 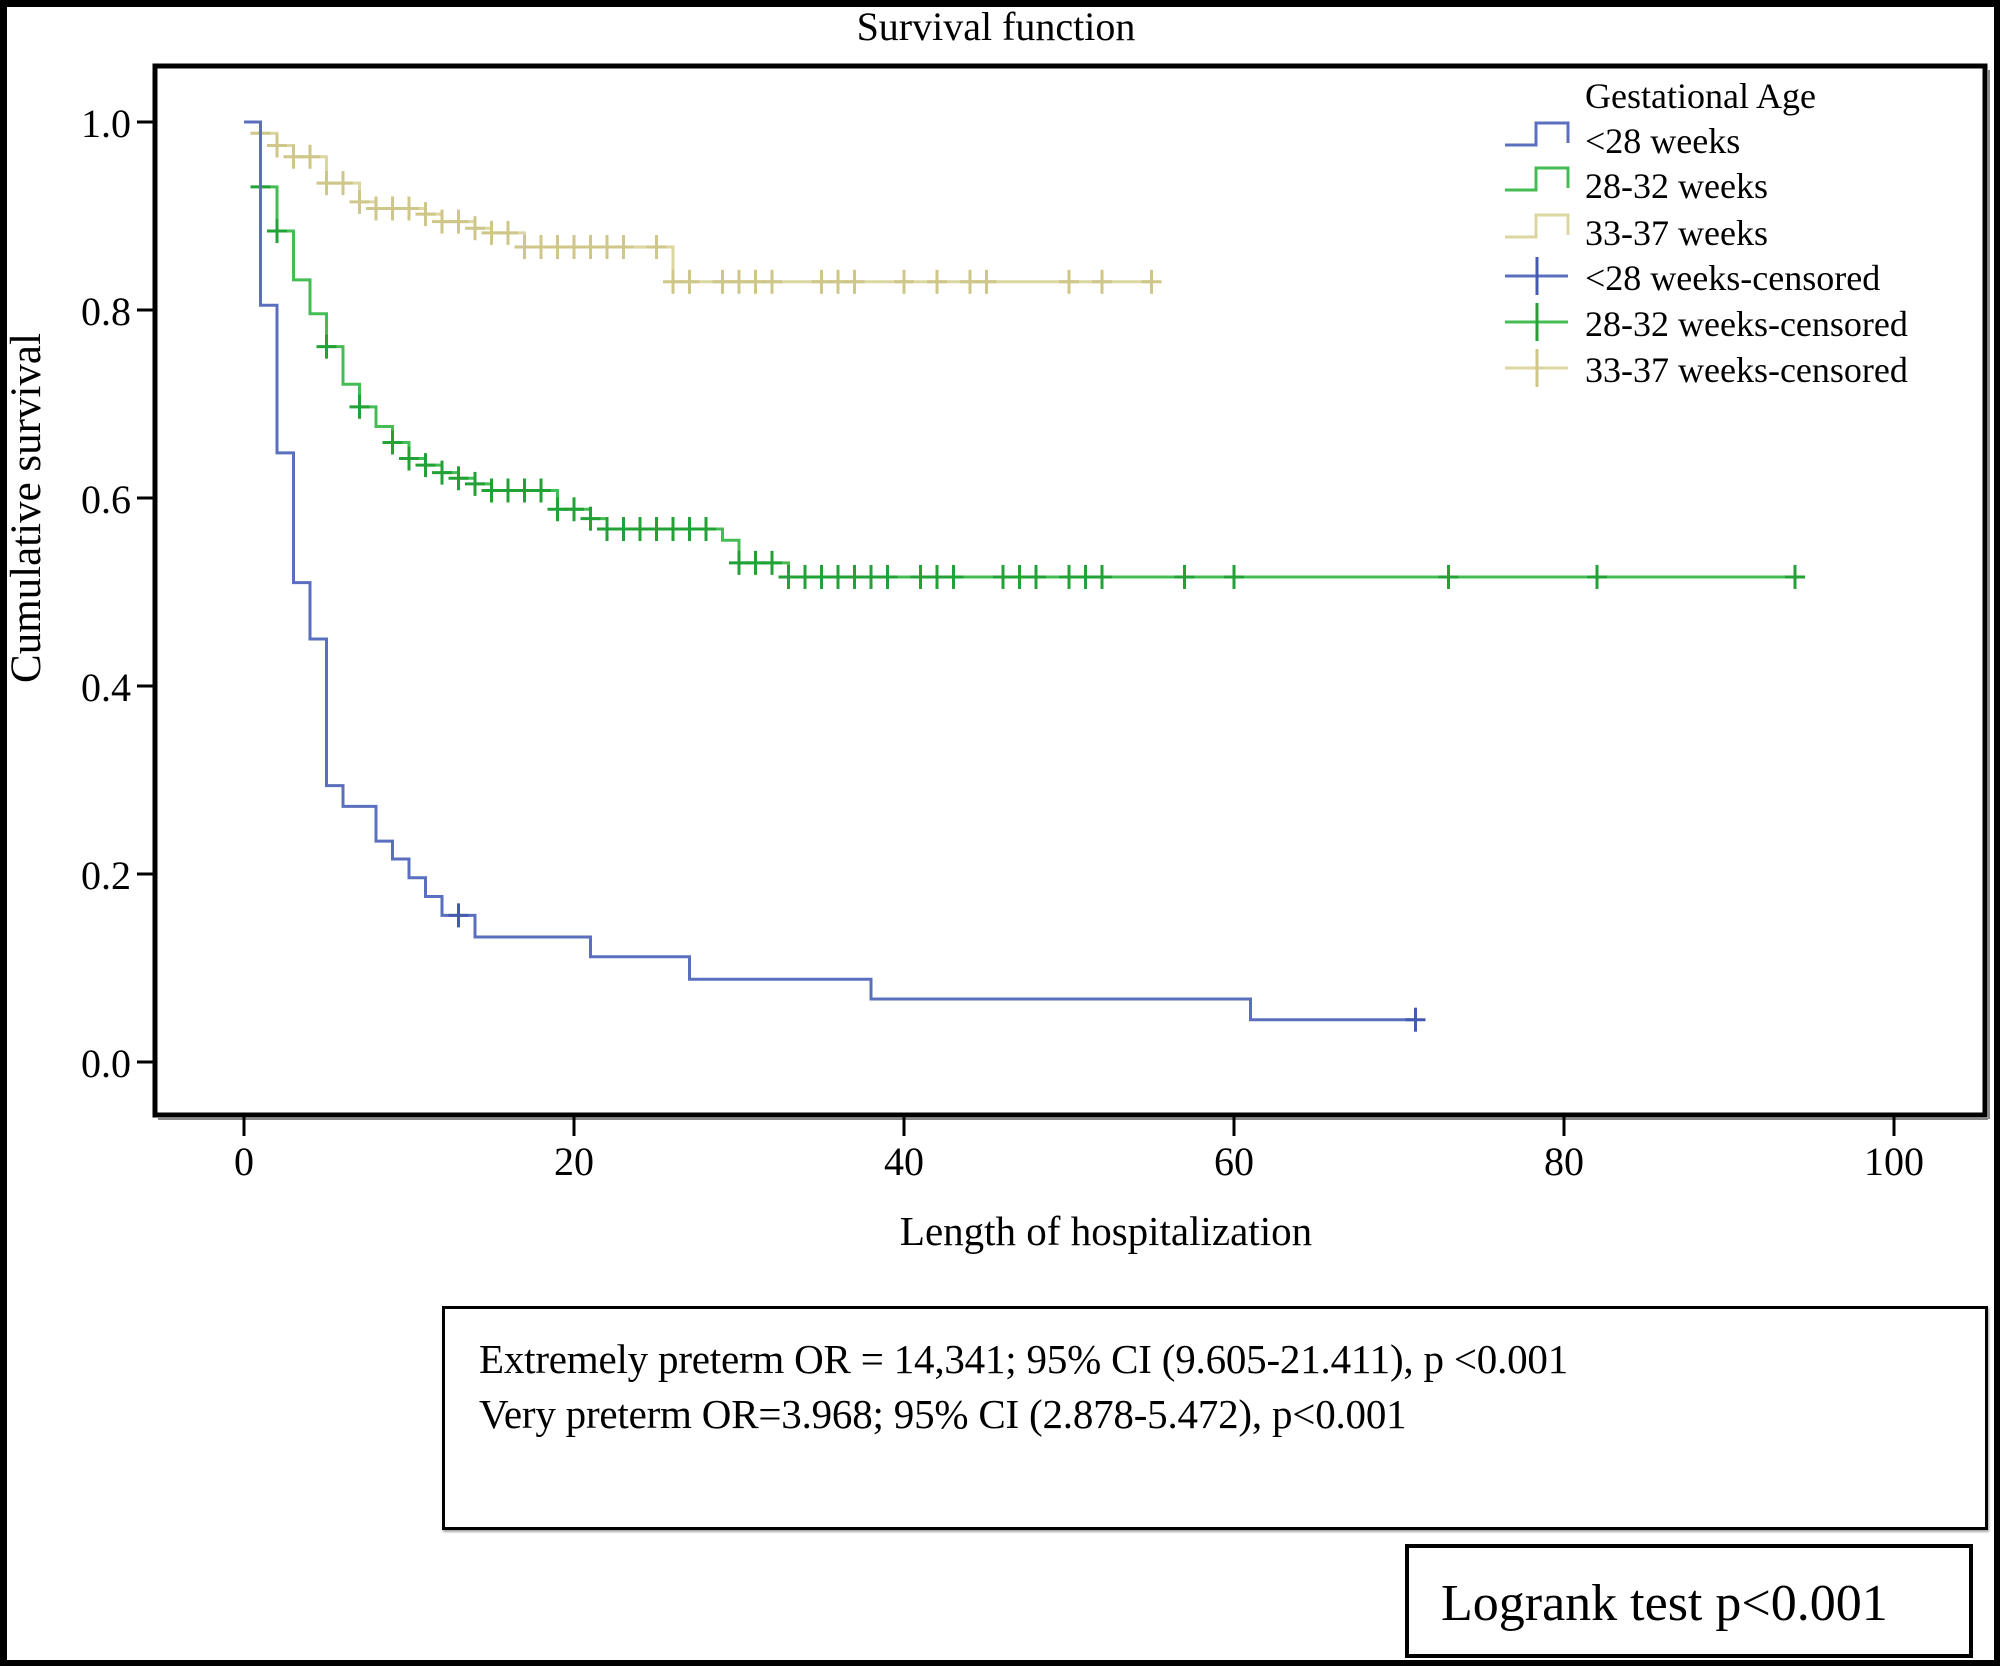 I want to click on y-tick-label: 0.0, so click(x=106, y=1063).